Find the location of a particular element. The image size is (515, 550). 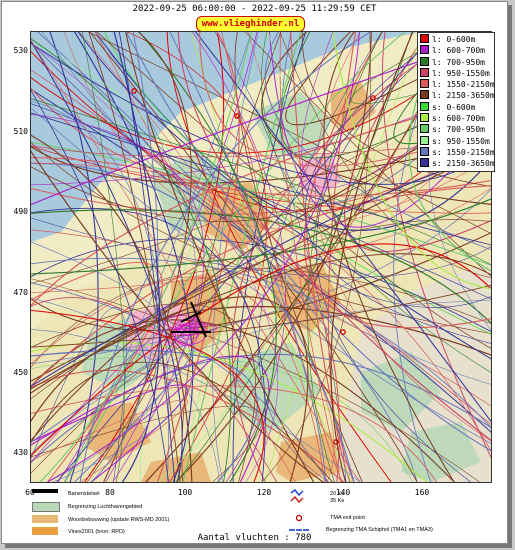

x-tick-label: 80 is located at coordinates (110, 492).